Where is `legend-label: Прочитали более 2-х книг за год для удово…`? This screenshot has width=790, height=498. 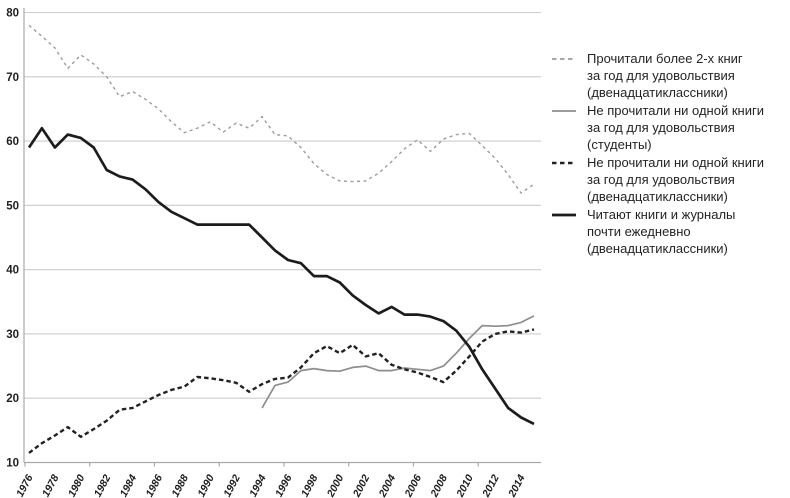 legend-label: Прочитали более 2-х книг за год для удово… is located at coordinates (665, 75).